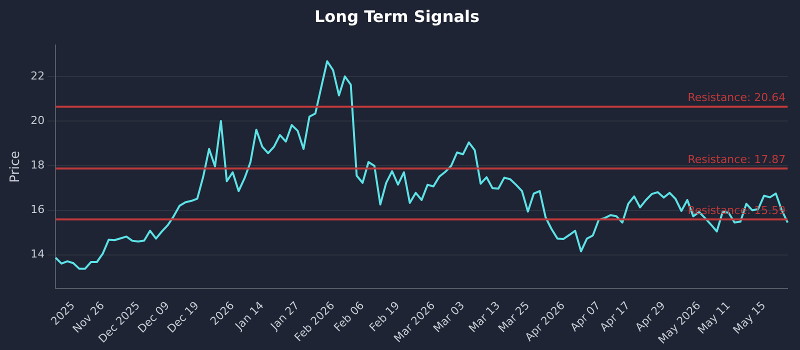  I want to click on y-tick-label: 22, so click(37, 75).